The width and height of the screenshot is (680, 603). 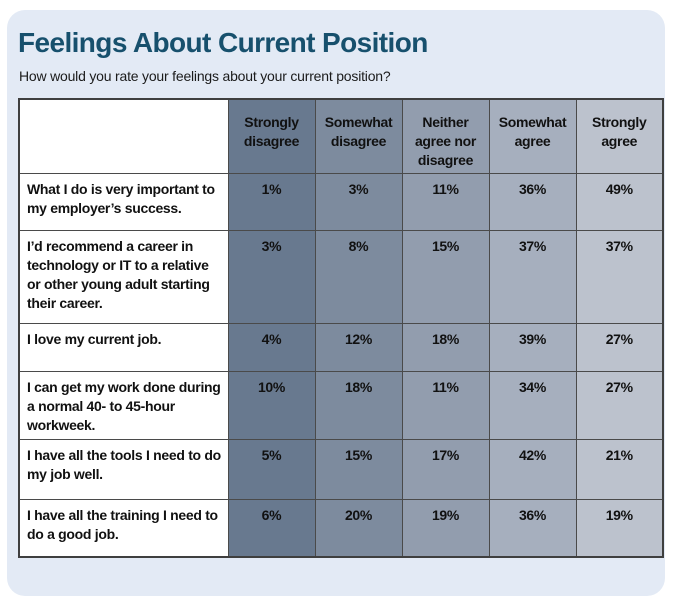 I want to click on corner-cell, so click(x=123, y=136).